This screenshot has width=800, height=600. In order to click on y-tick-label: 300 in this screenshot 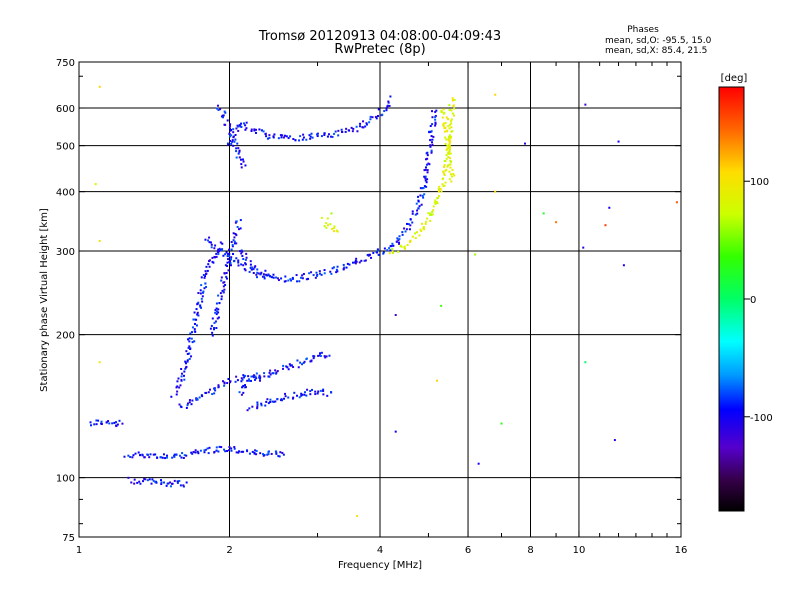, I will do `click(65, 252)`.